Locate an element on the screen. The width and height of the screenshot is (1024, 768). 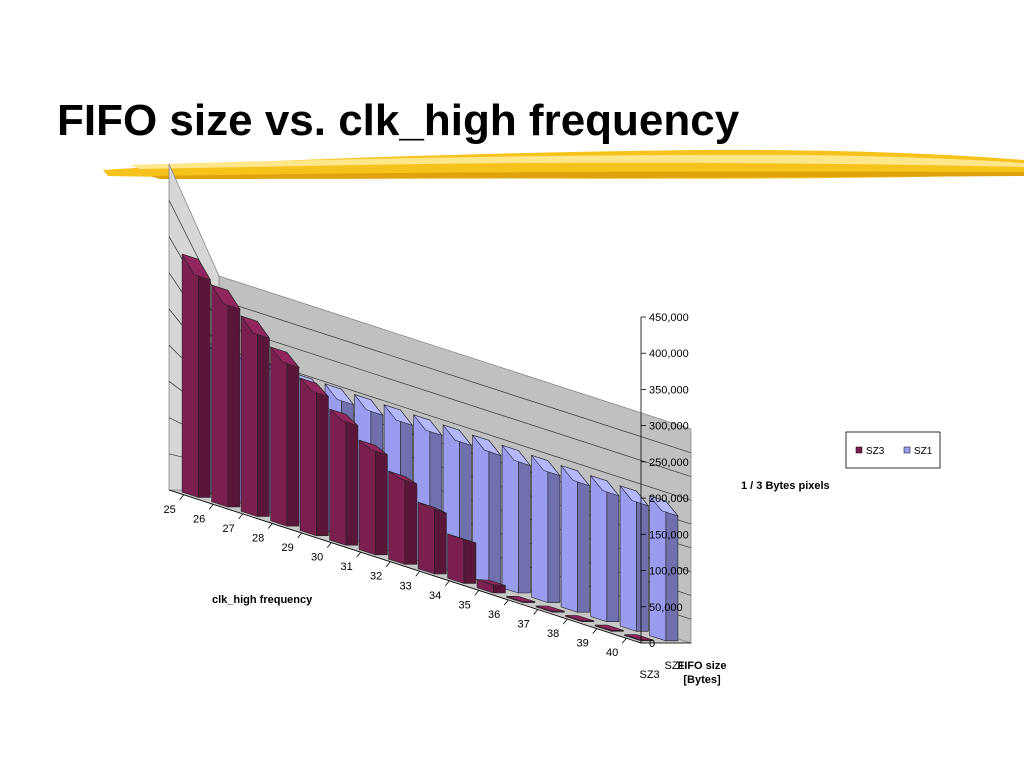
depth-axis-label-sz3: SZ3 is located at coordinates (650, 675).